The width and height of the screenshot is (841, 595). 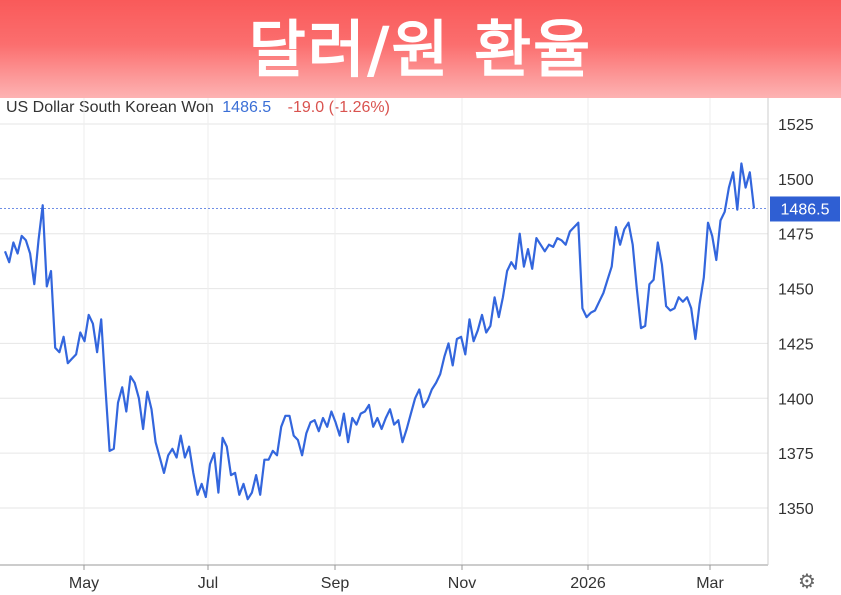 What do you see at coordinates (796, 290) in the screenshot?
I see `y-tick-label: 1450` at bounding box center [796, 290].